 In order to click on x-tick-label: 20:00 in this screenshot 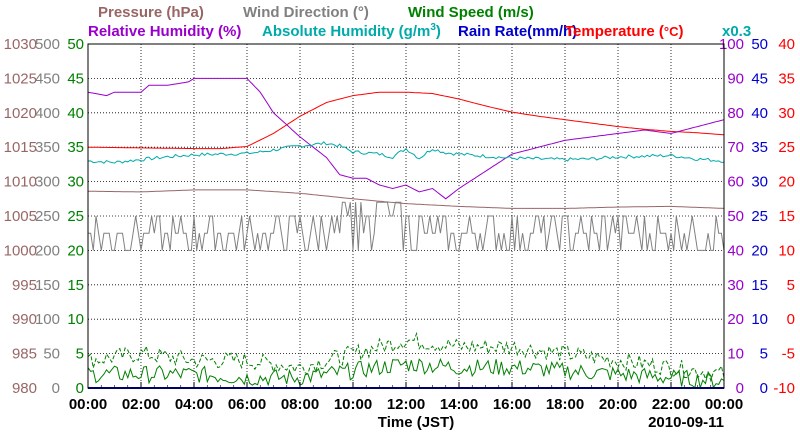, I will do `click(618, 404)`.